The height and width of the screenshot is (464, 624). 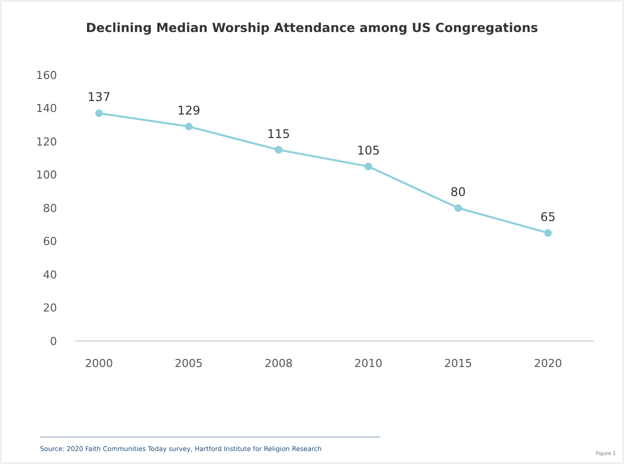 I want to click on y-tick-label: 120, so click(x=46, y=141).